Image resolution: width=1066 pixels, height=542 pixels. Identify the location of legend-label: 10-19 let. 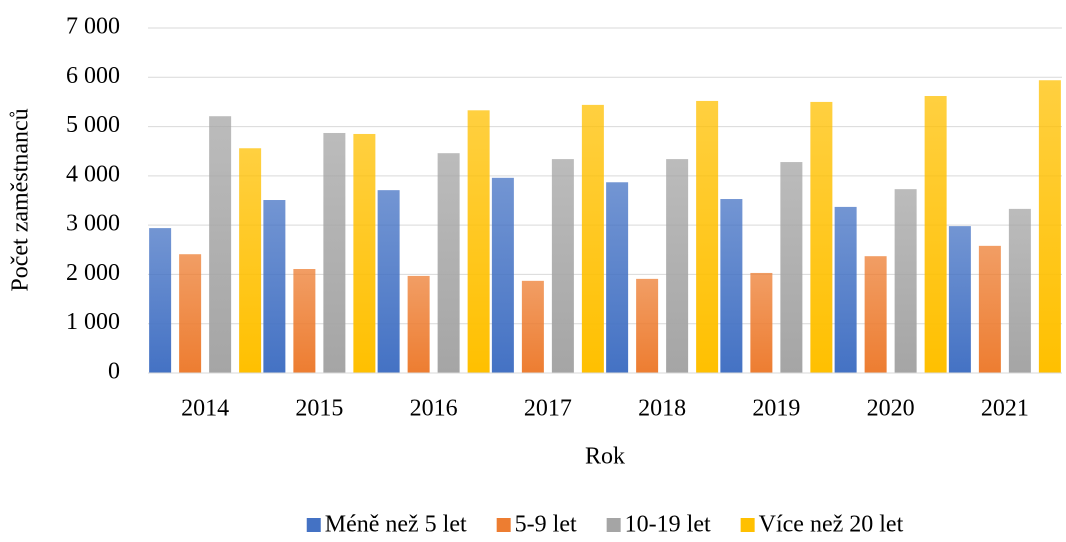
(668, 525).